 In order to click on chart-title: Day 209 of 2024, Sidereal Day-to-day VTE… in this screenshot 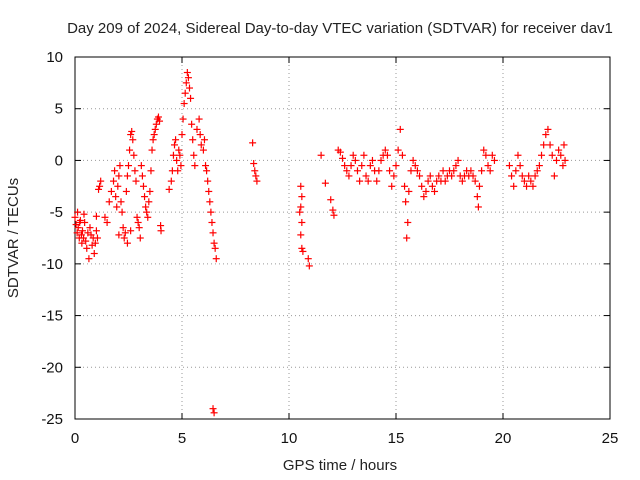, I will do `click(340, 28)`.